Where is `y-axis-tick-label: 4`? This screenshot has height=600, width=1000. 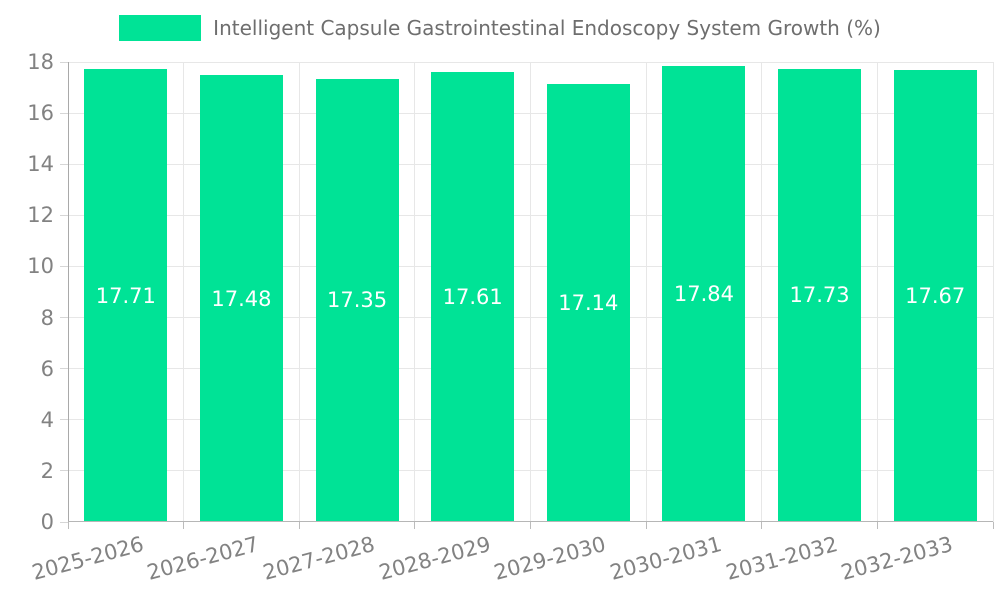 y-axis-tick-label: 4 is located at coordinates (47, 419).